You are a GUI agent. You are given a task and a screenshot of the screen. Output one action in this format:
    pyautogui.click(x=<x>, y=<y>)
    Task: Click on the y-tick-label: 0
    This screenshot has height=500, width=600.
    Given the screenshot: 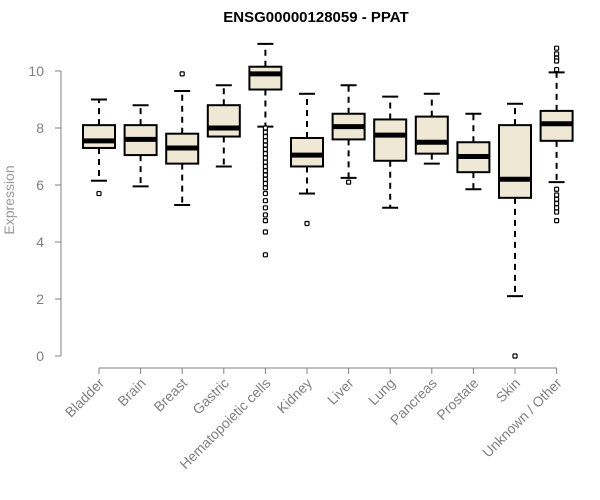 What is the action you would take?
    pyautogui.click(x=40, y=356)
    